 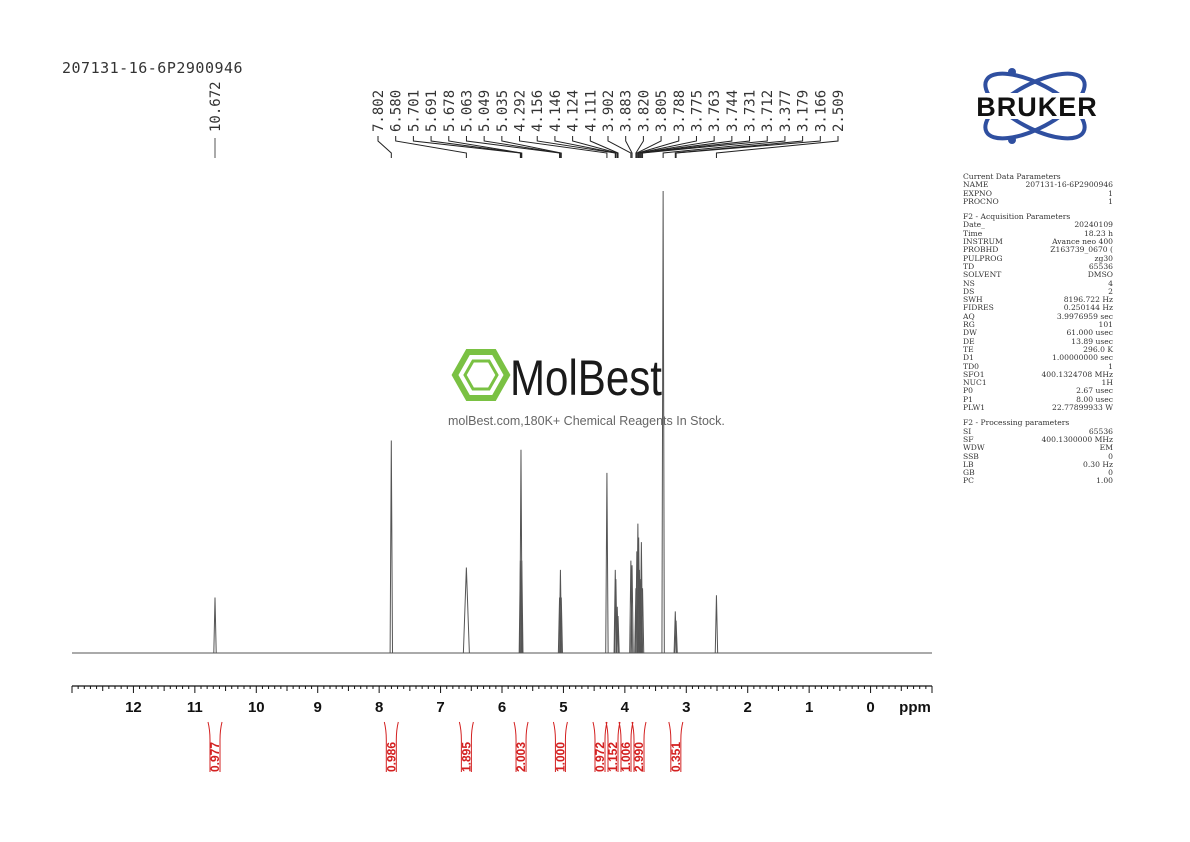 I want to click on proc-param-row: WDW EM, so click(x=1038, y=447).